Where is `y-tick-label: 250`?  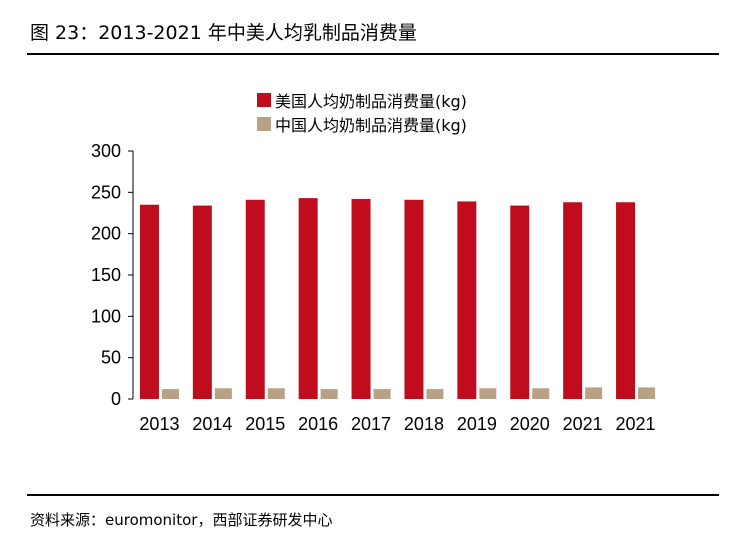
y-tick-label: 250 is located at coordinates (106, 192).